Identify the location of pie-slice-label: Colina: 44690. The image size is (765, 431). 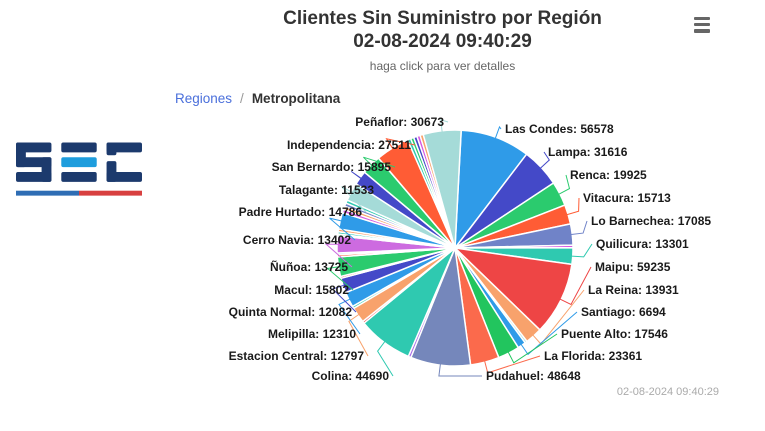
(351, 376).